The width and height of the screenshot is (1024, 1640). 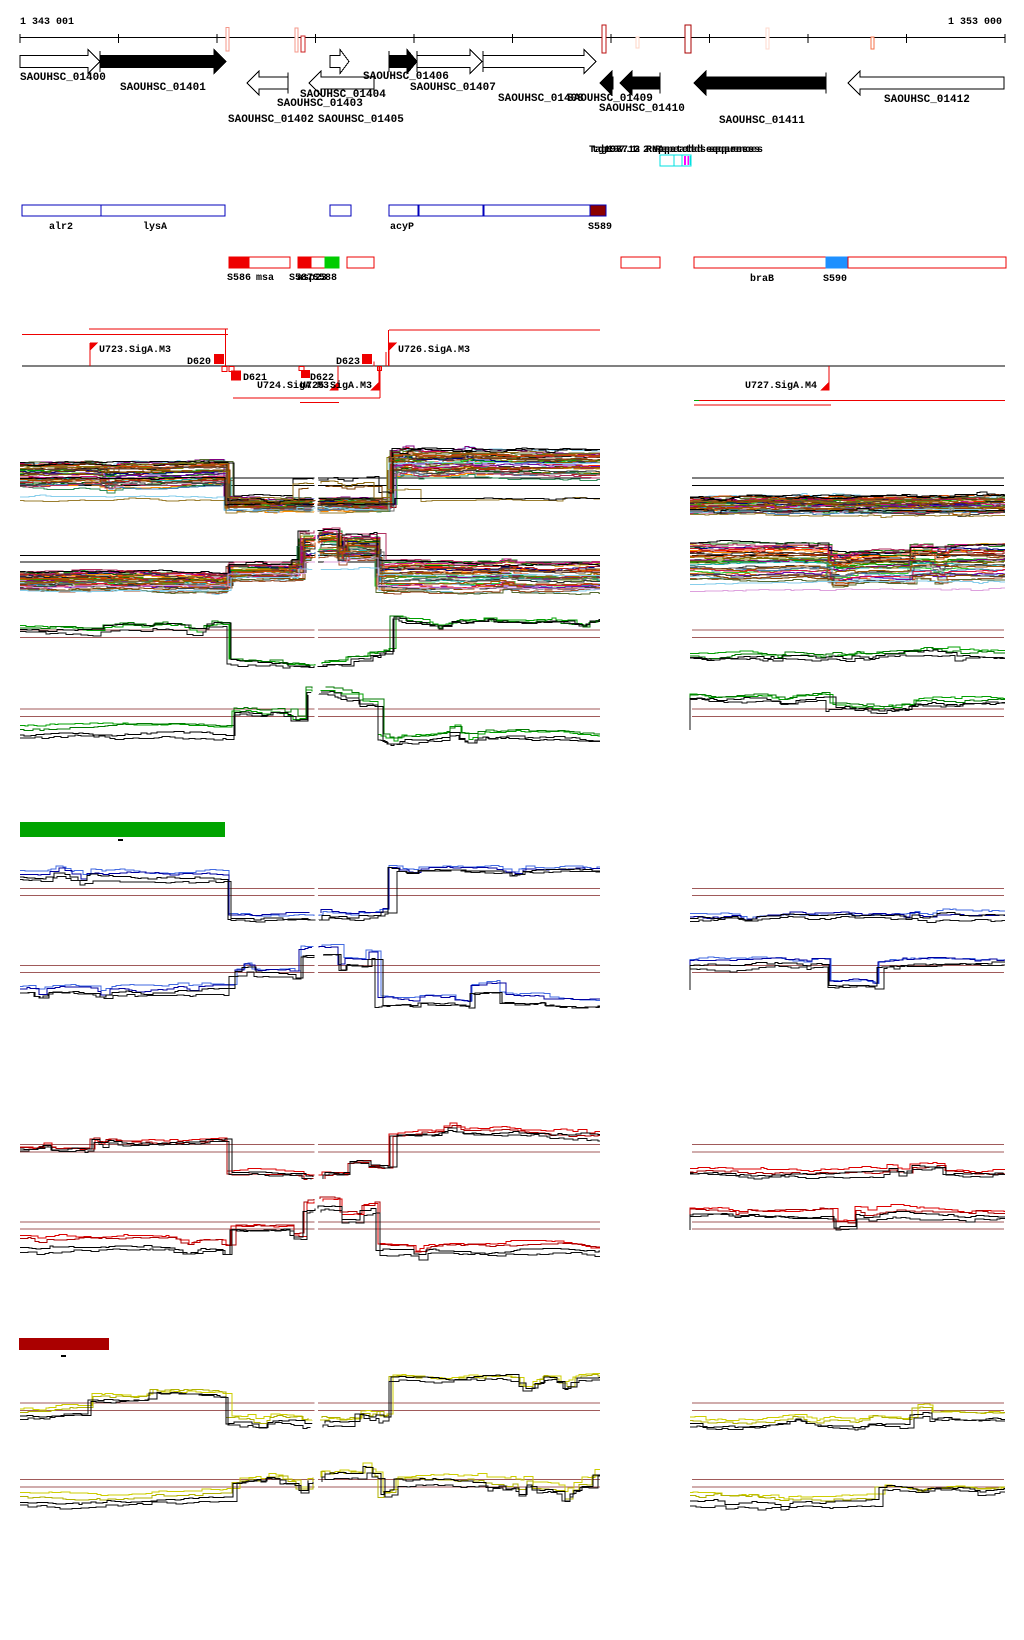 I want to click on svg-text: D622, so click(x=322, y=378).